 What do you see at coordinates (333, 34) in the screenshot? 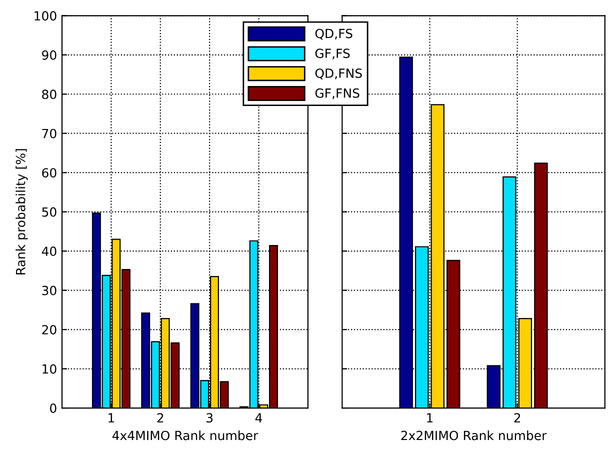
I see `legend-label: QD,FS` at bounding box center [333, 34].